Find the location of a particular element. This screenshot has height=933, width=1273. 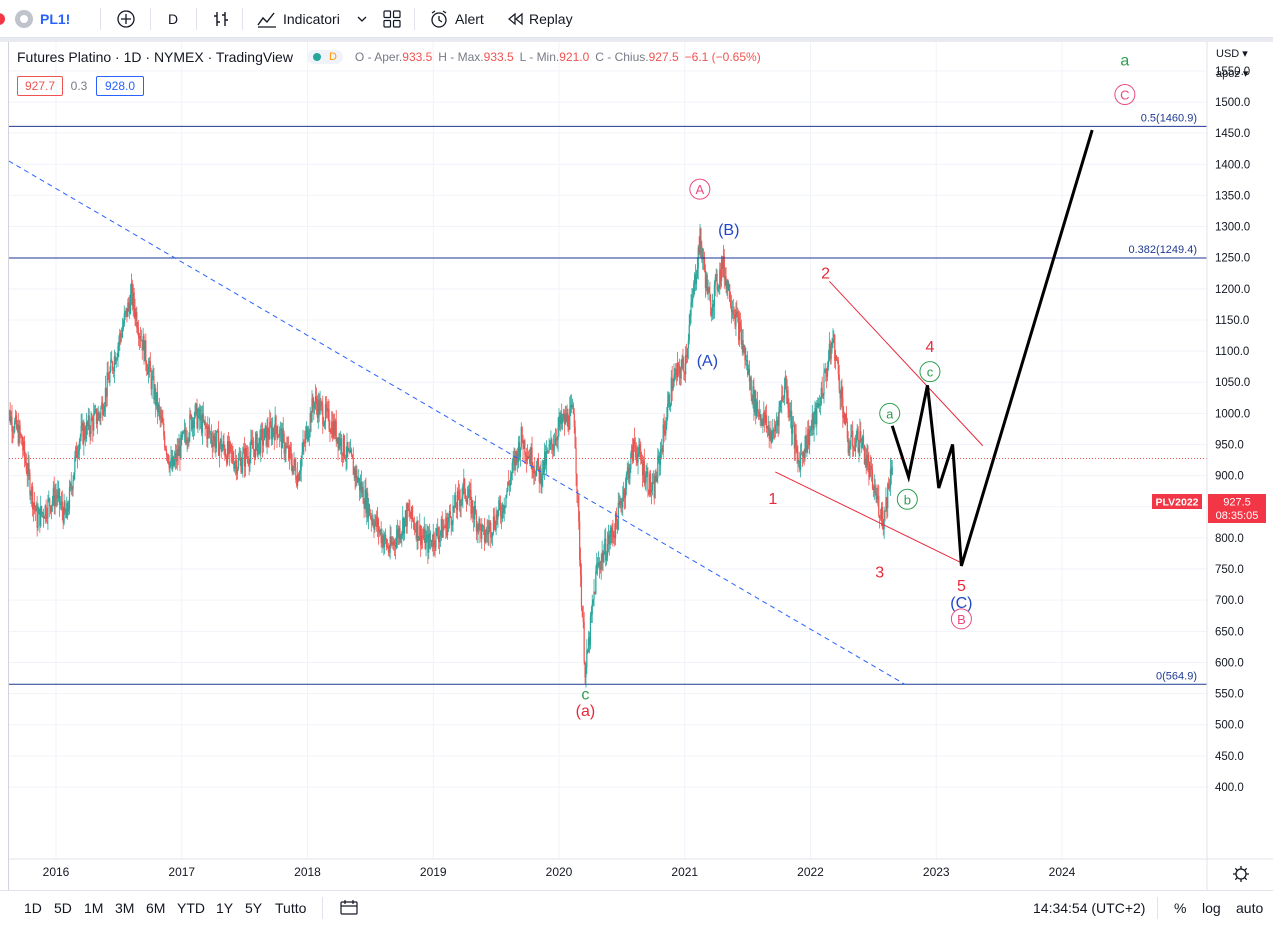

interval-button: D is located at coordinates (173, 19).